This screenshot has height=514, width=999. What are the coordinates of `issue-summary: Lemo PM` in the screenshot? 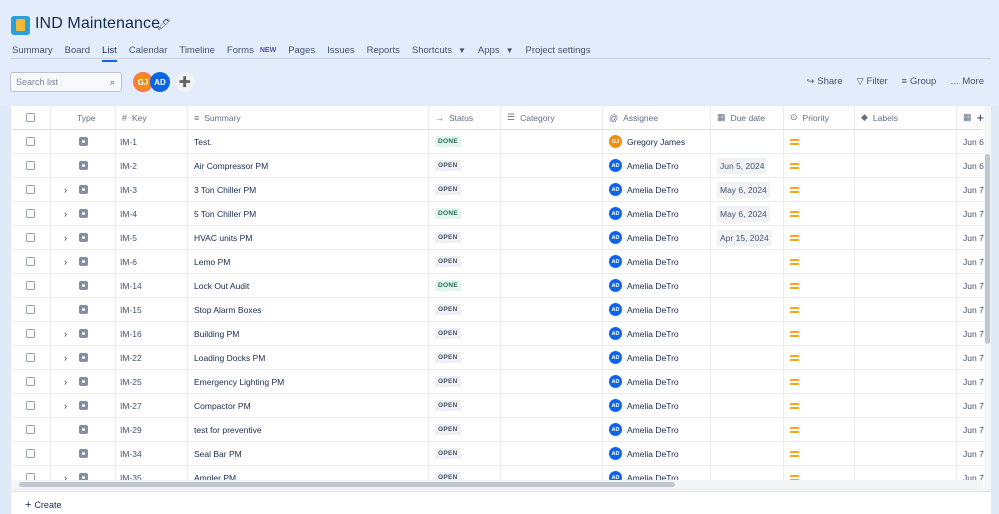 It's located at (308, 261).